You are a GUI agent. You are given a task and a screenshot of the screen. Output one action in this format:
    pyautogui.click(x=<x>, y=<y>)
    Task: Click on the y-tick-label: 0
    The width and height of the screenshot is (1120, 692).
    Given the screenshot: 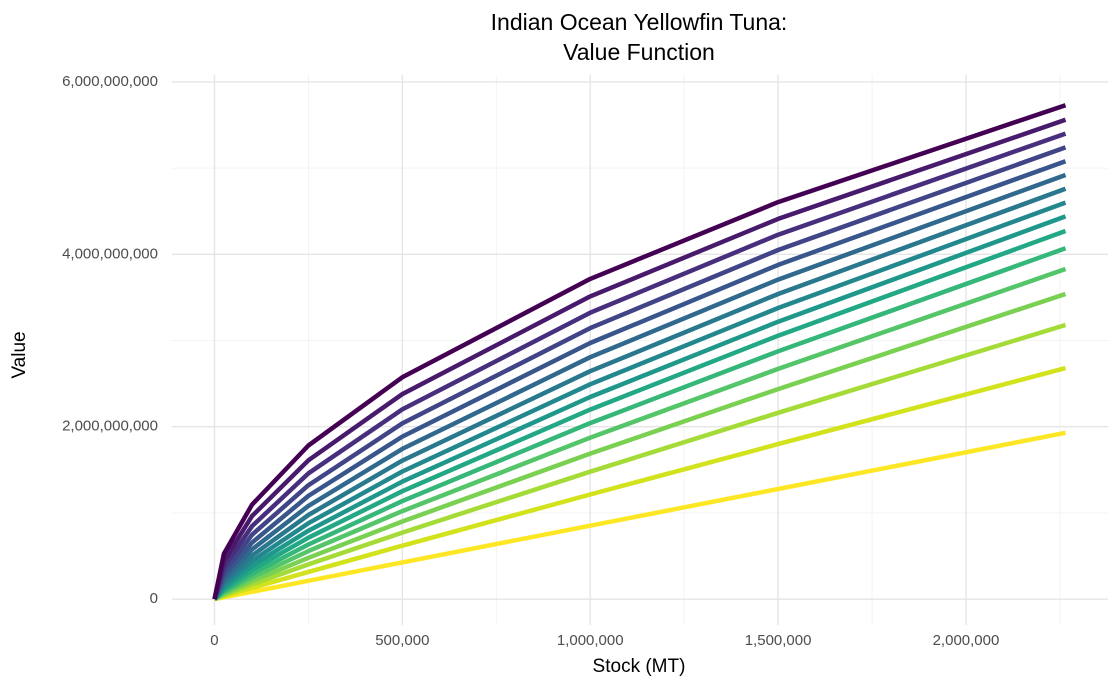 What is the action you would take?
    pyautogui.click(x=154, y=598)
    